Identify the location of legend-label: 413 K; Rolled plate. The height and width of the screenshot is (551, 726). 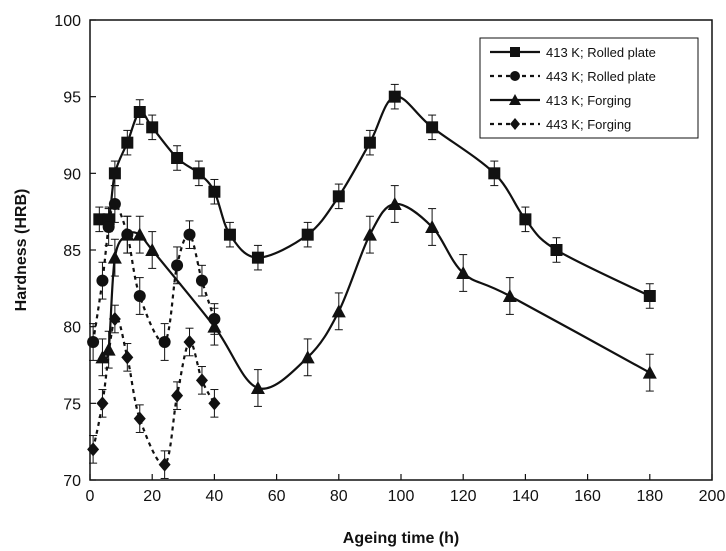
(601, 52).